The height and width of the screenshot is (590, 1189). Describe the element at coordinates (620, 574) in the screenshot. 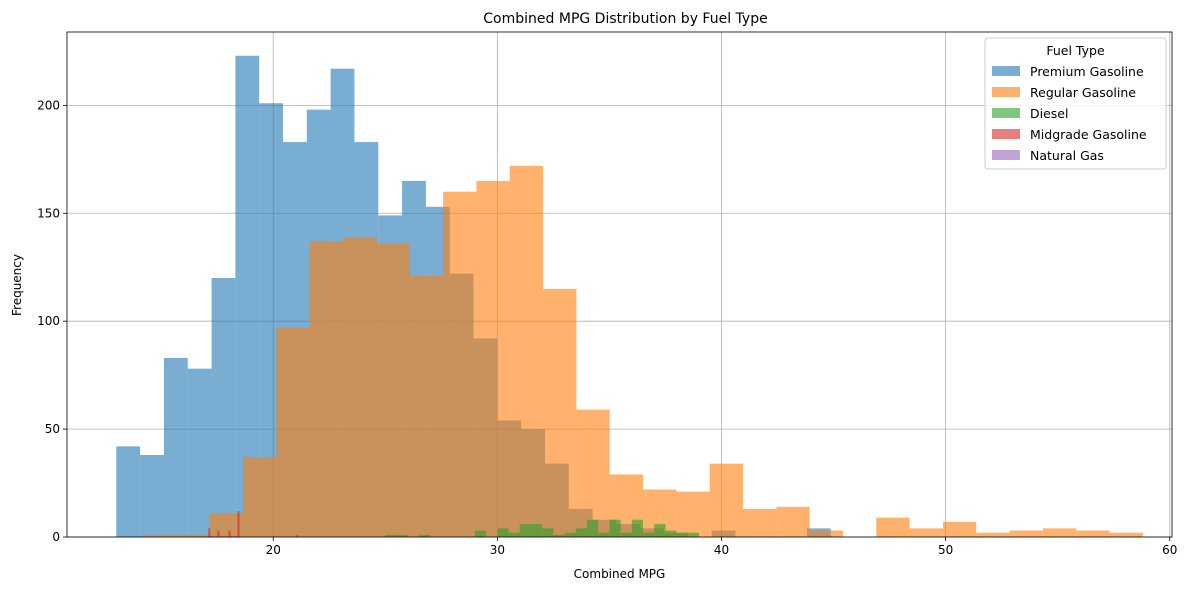

I see `x-axis-title: Combined MPG` at that location.